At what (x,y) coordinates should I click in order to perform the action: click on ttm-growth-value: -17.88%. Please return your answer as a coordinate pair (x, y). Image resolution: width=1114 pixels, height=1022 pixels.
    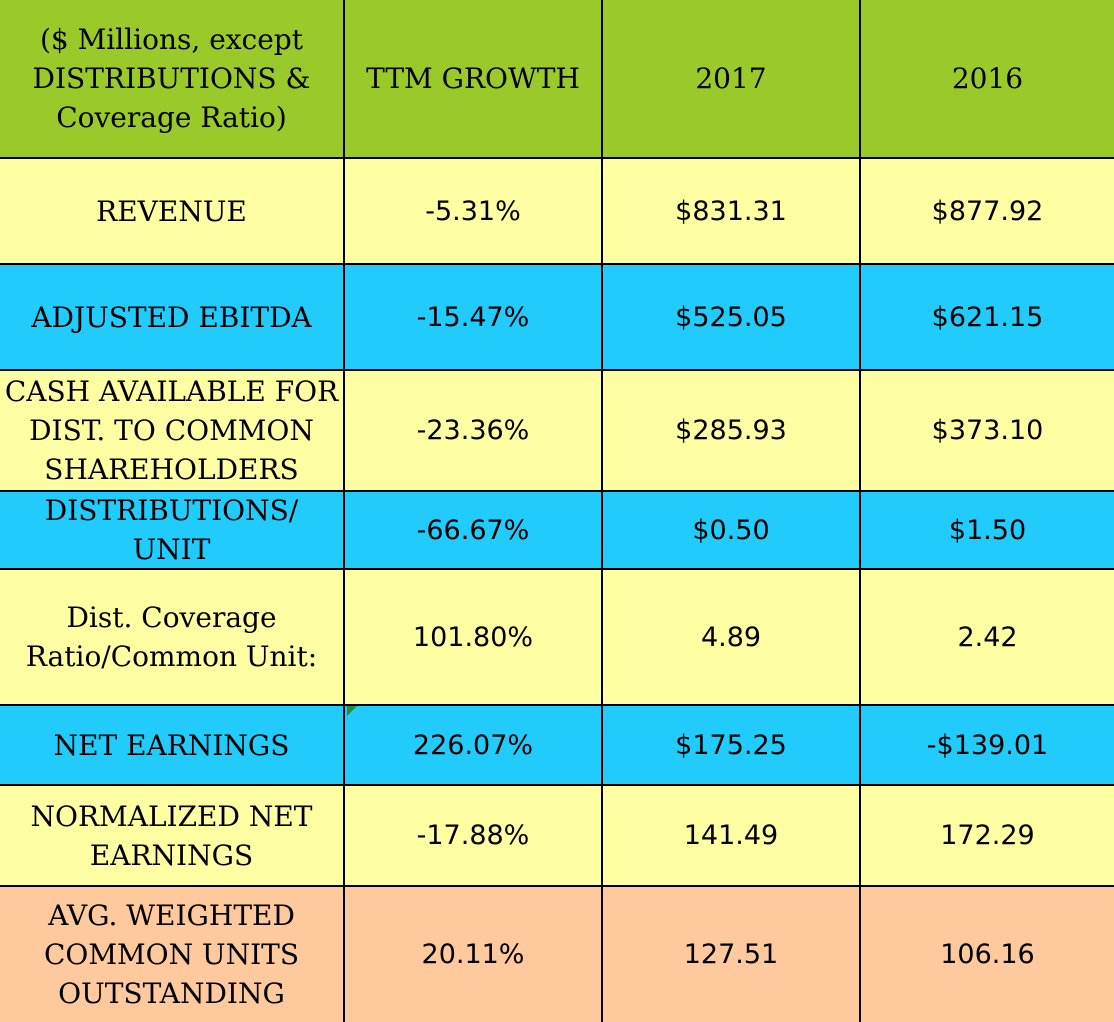
    Looking at the image, I should click on (474, 836).